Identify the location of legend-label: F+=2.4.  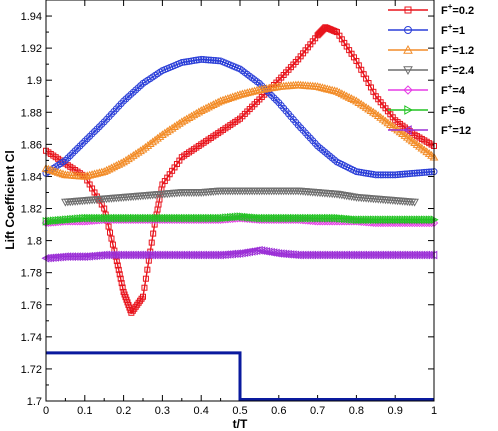
(458, 69).